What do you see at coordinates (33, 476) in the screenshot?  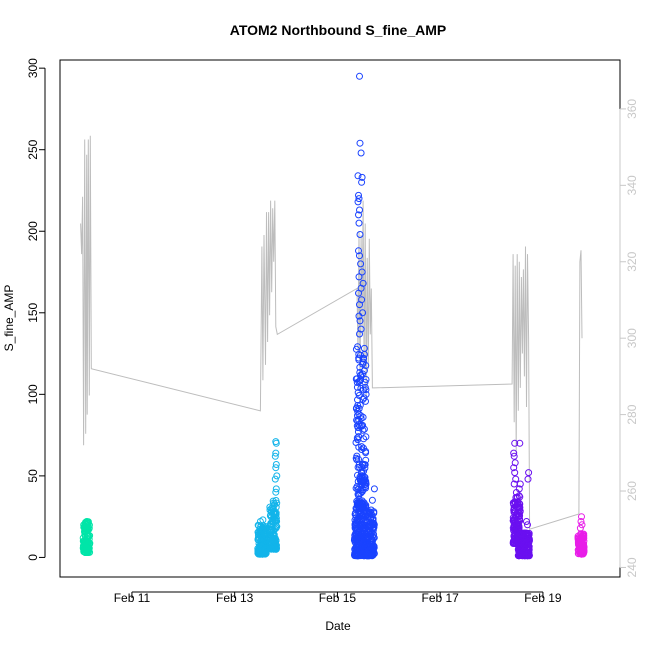 I see `y-tick-label: 50` at bounding box center [33, 476].